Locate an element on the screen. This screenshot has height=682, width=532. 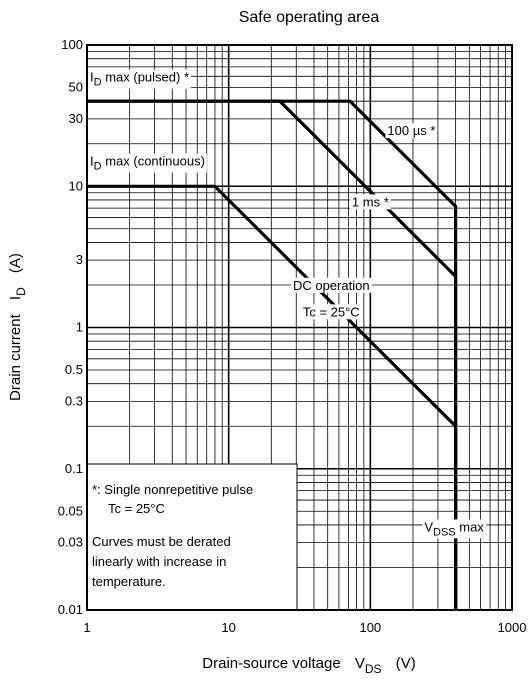
note-box-bg is located at coordinates (192, 537).